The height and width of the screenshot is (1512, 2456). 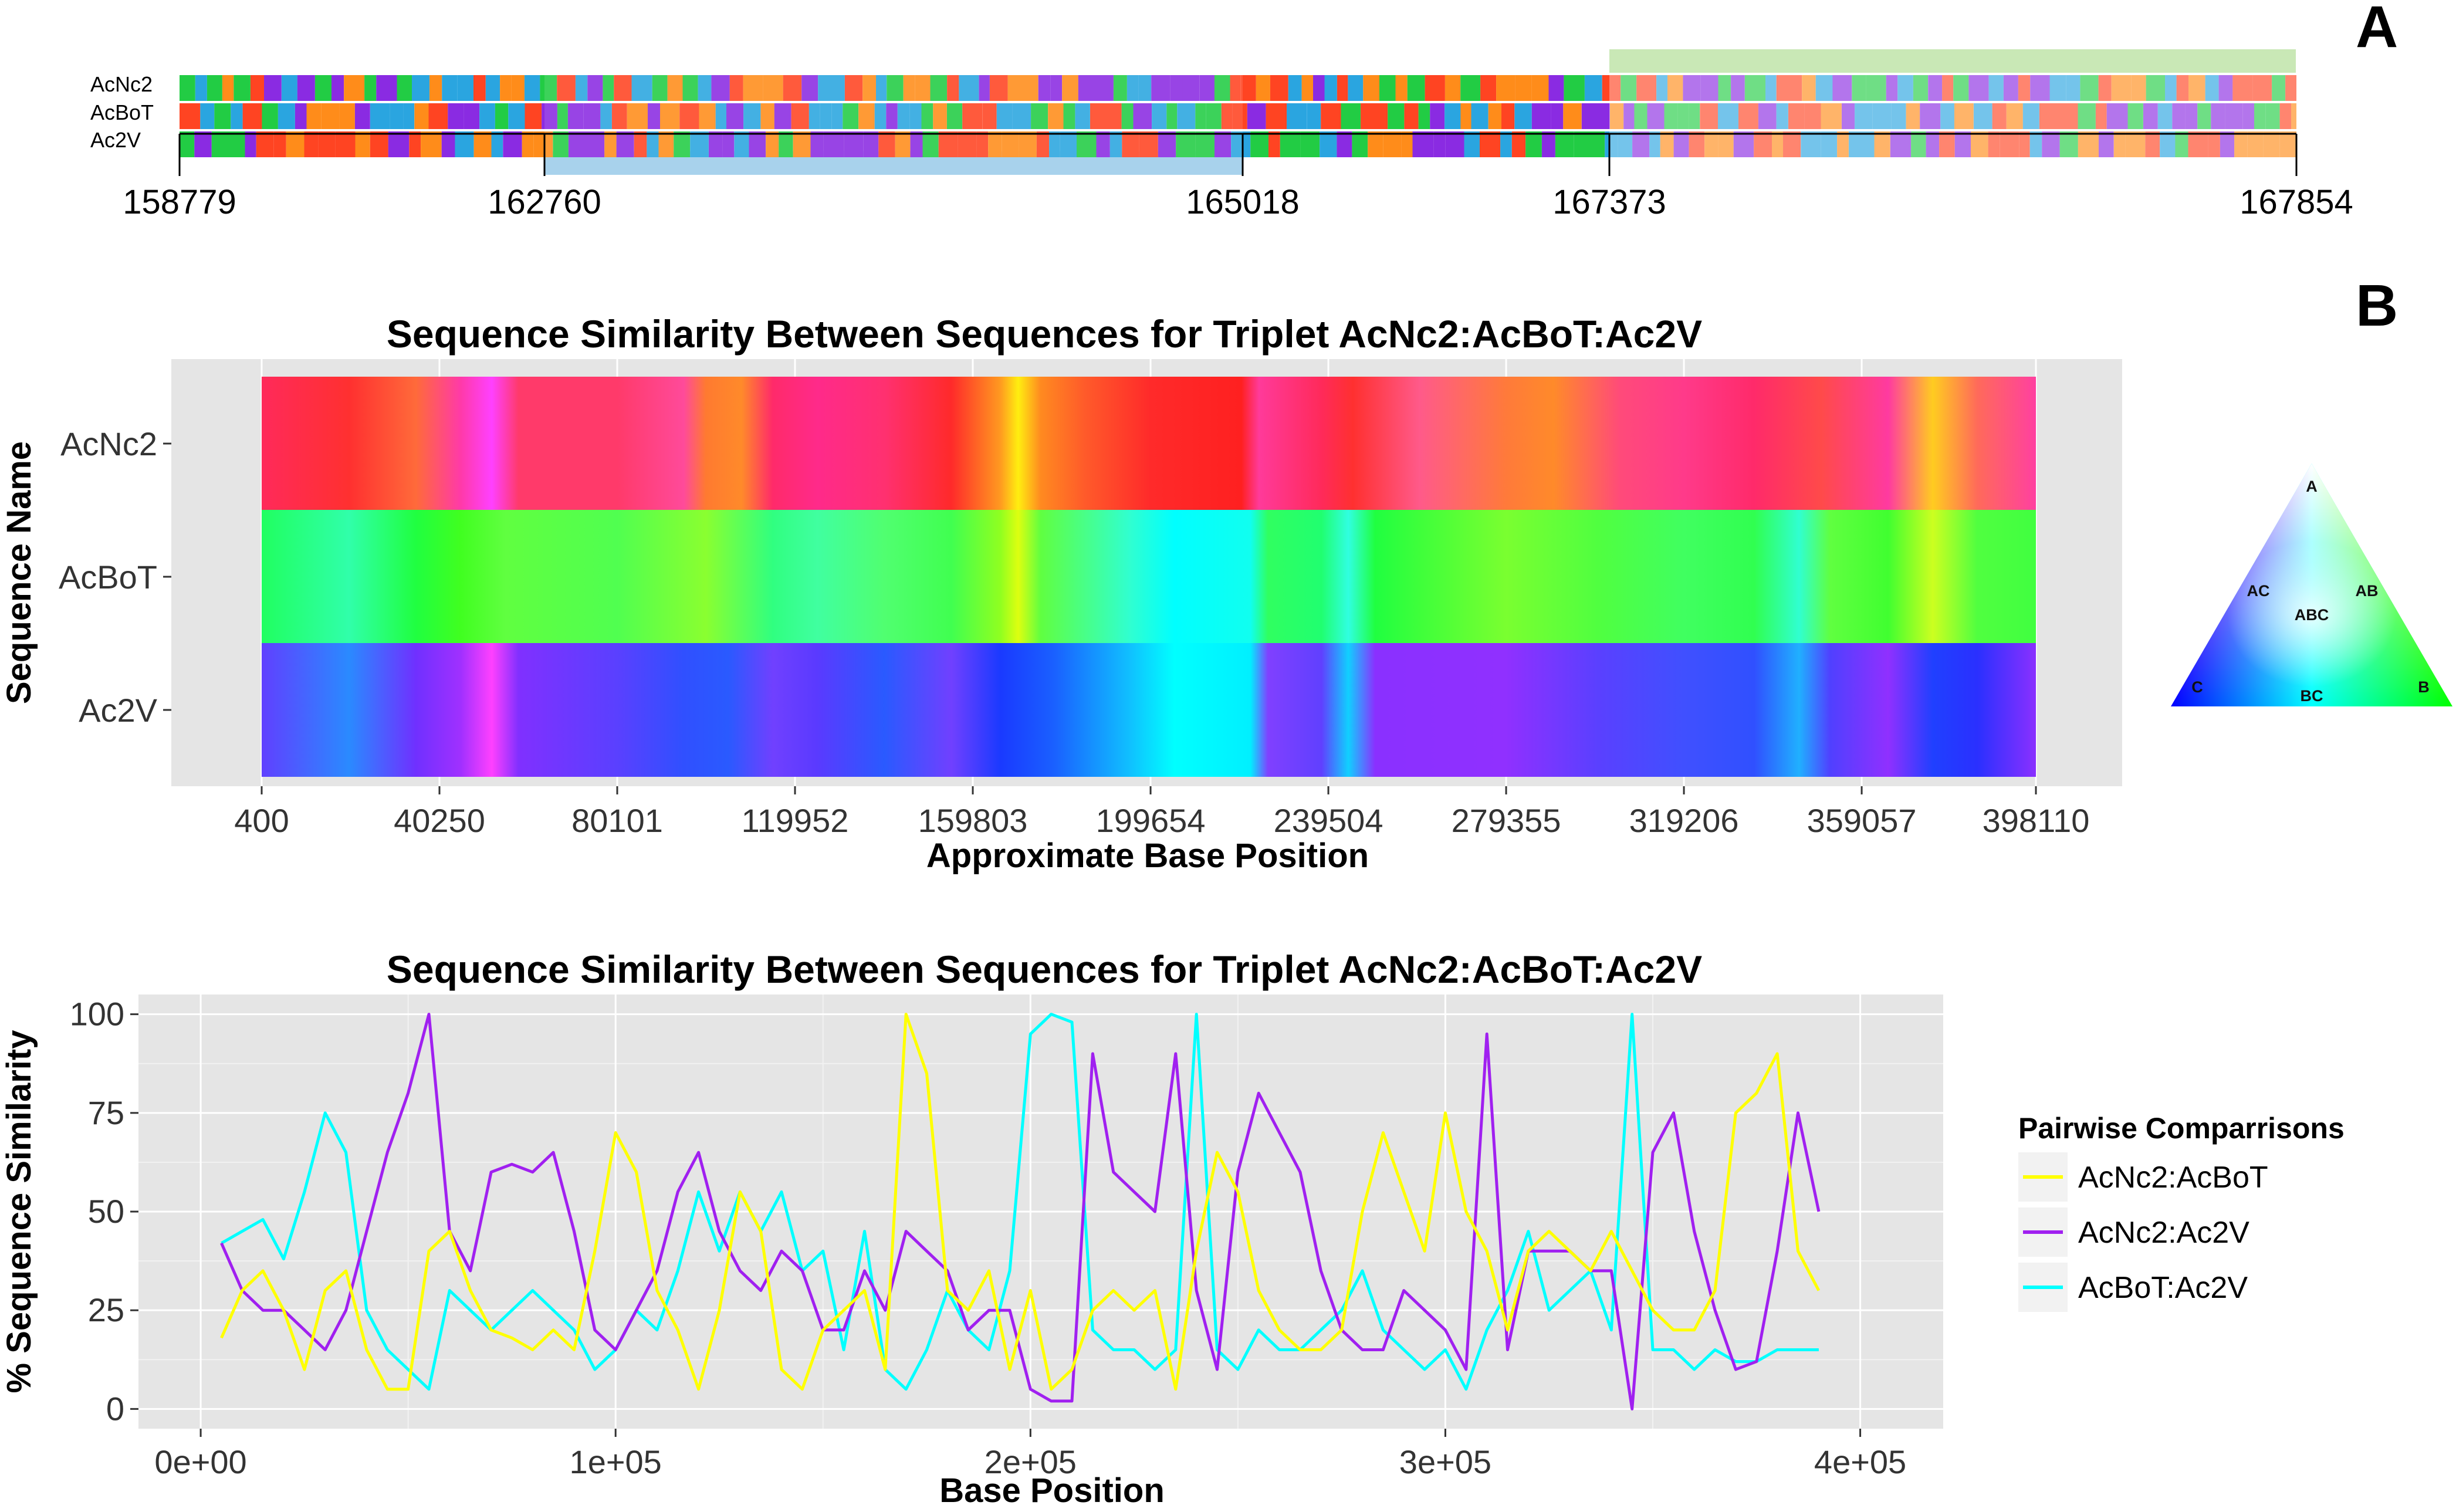 What do you see at coordinates (1052, 1491) in the screenshot?
I see `line-x-axis-title: Base Position` at bounding box center [1052, 1491].